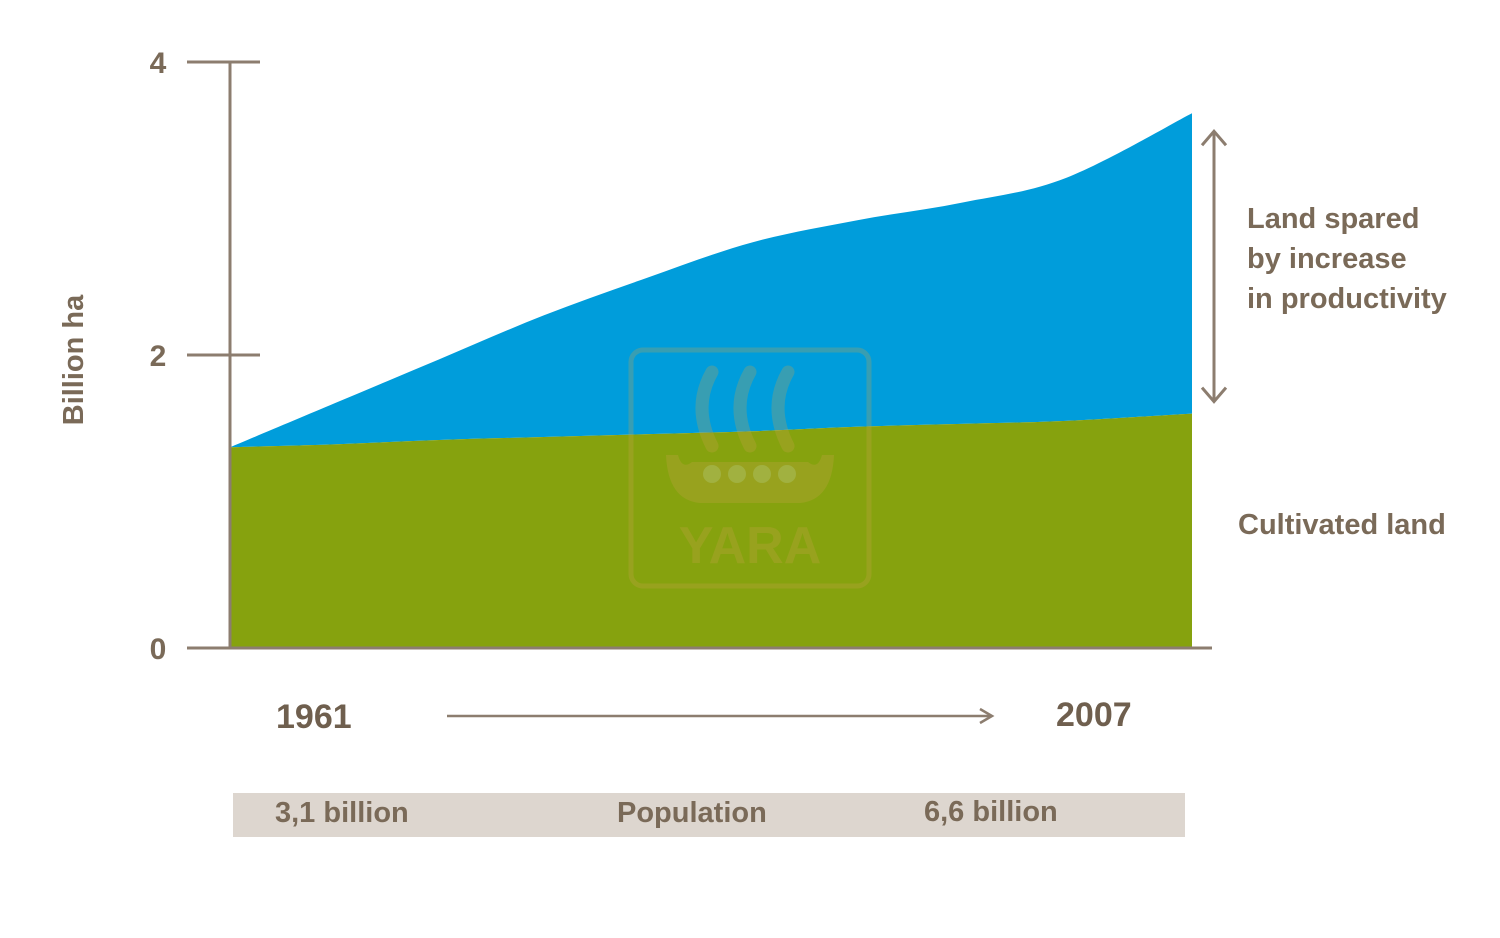 Image resolution: width=1500 pixels, height=938 pixels. I want to click on y-tick-label-2: 2, so click(158, 356).